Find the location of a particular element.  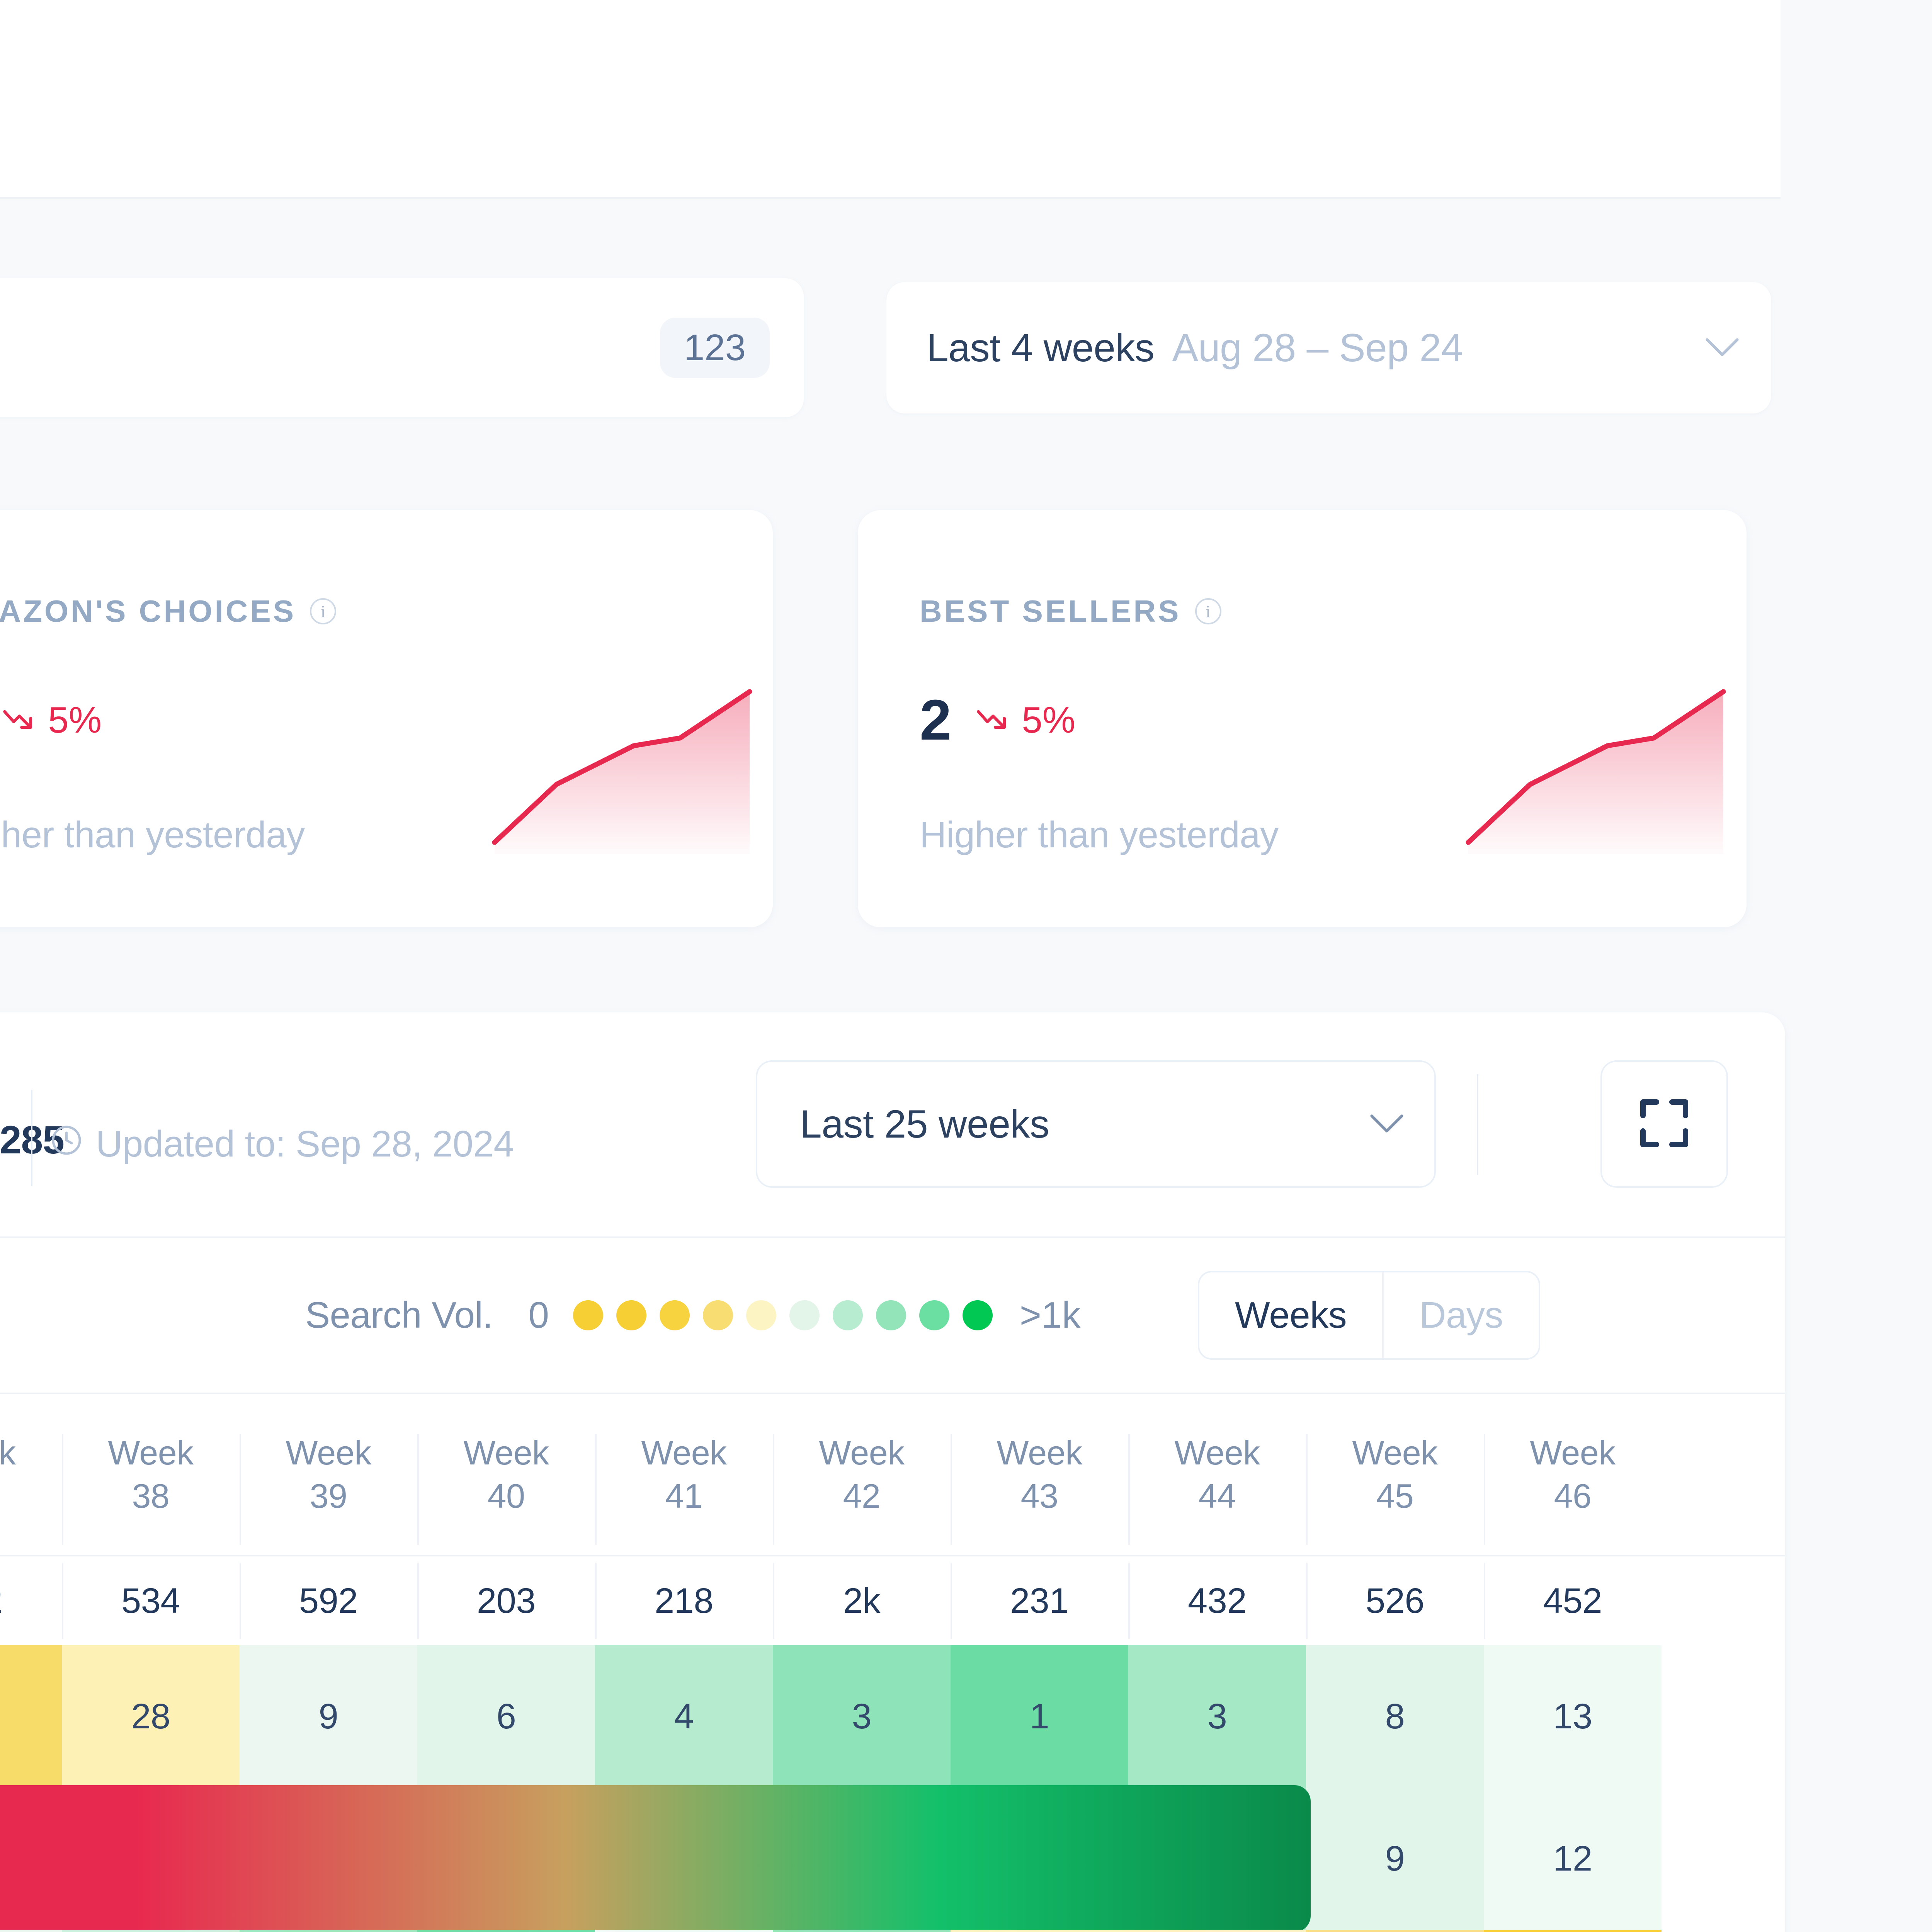

heatmap-cell: 10 is located at coordinates (684, 1931).